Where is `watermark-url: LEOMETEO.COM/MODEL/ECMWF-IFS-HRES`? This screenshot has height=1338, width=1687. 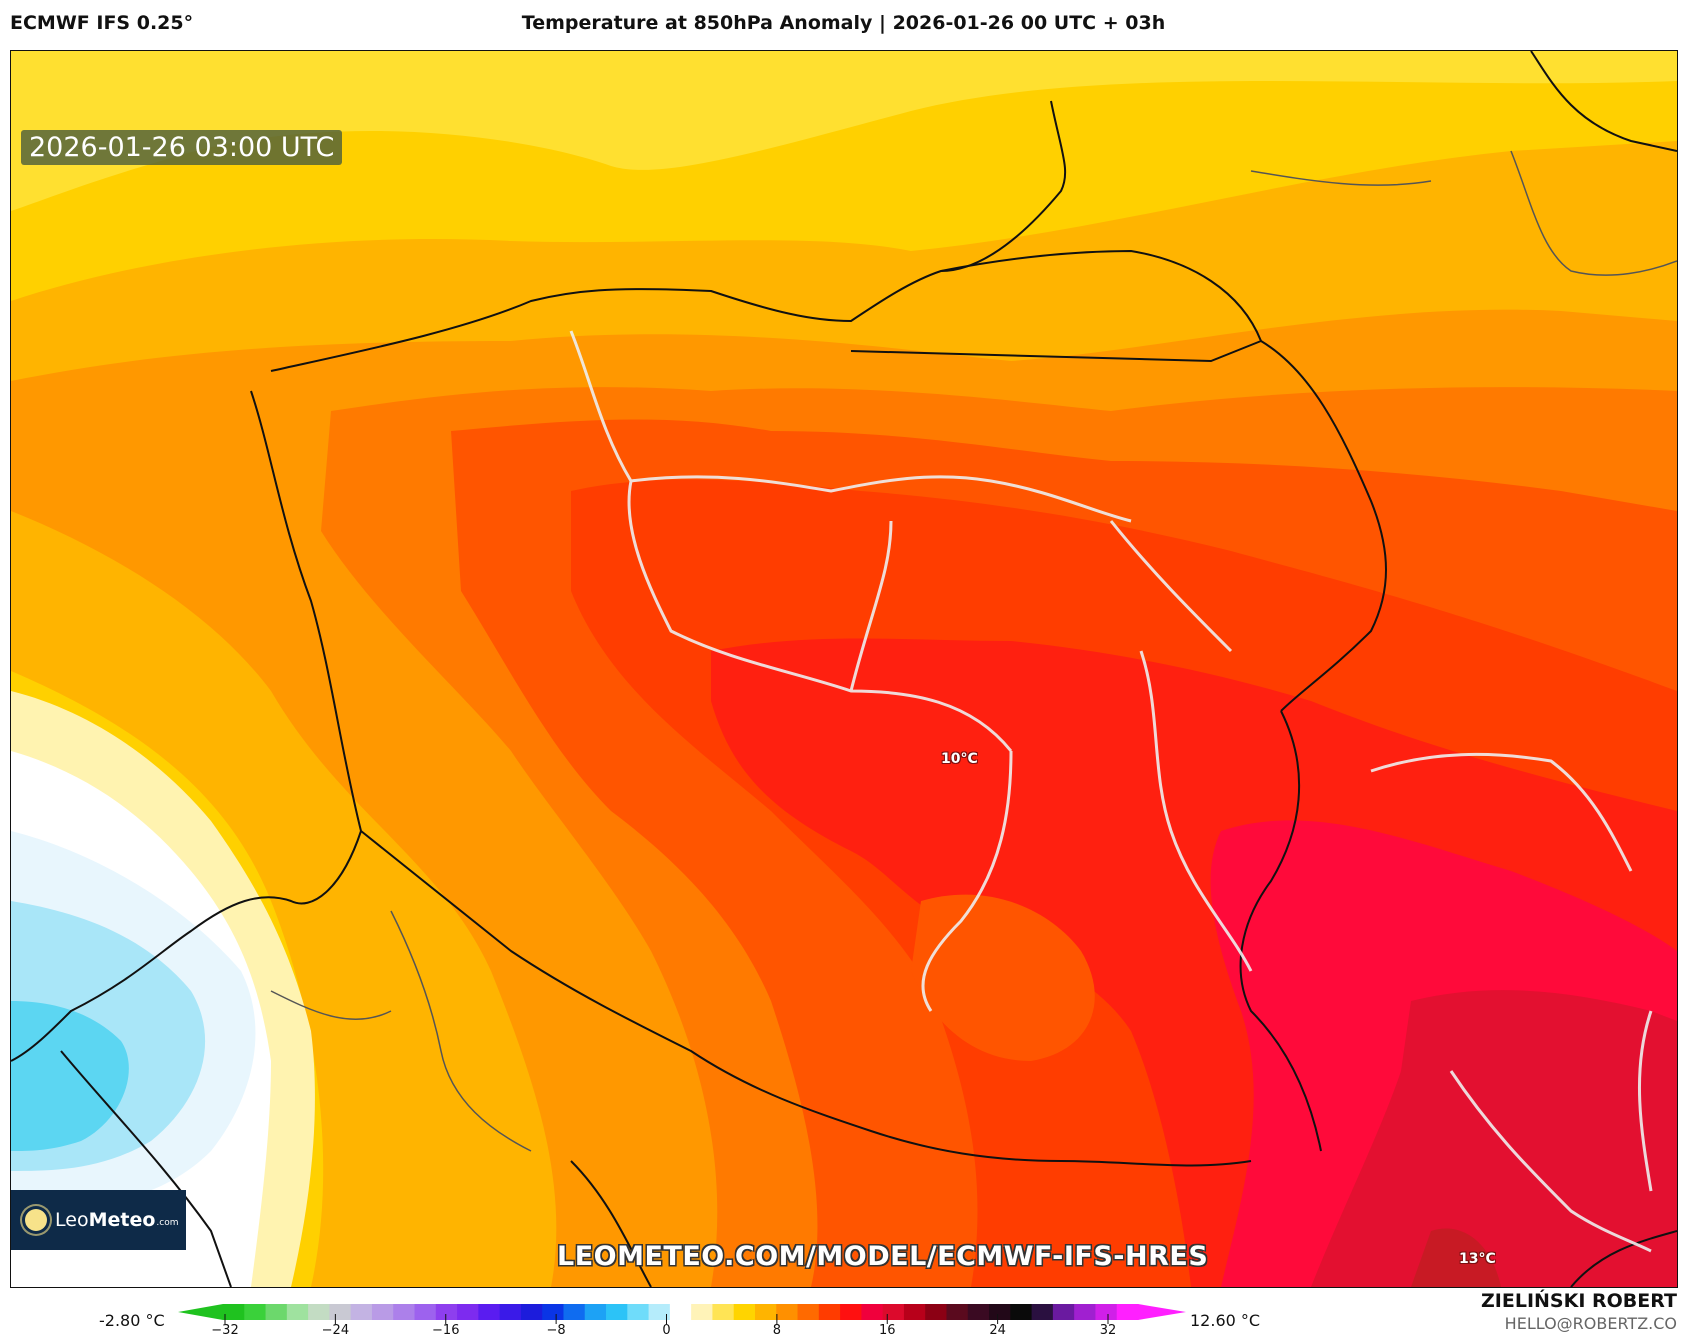
watermark-url: LEOMETEO.COM/MODEL/ECMWF-IFS-HRES is located at coordinates (883, 1256).